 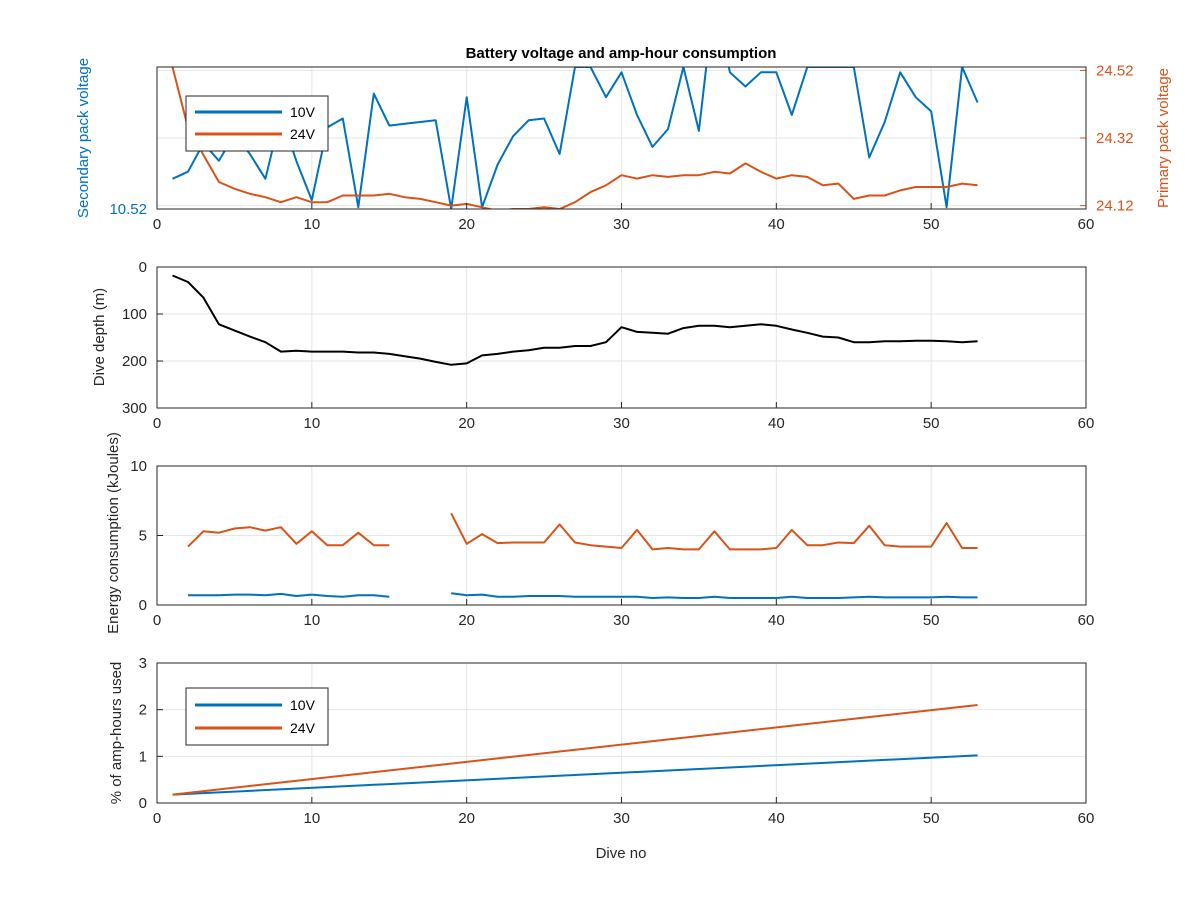 What do you see at coordinates (128, 209) in the screenshot?
I see `y-tick-label: 10.52` at bounding box center [128, 209].